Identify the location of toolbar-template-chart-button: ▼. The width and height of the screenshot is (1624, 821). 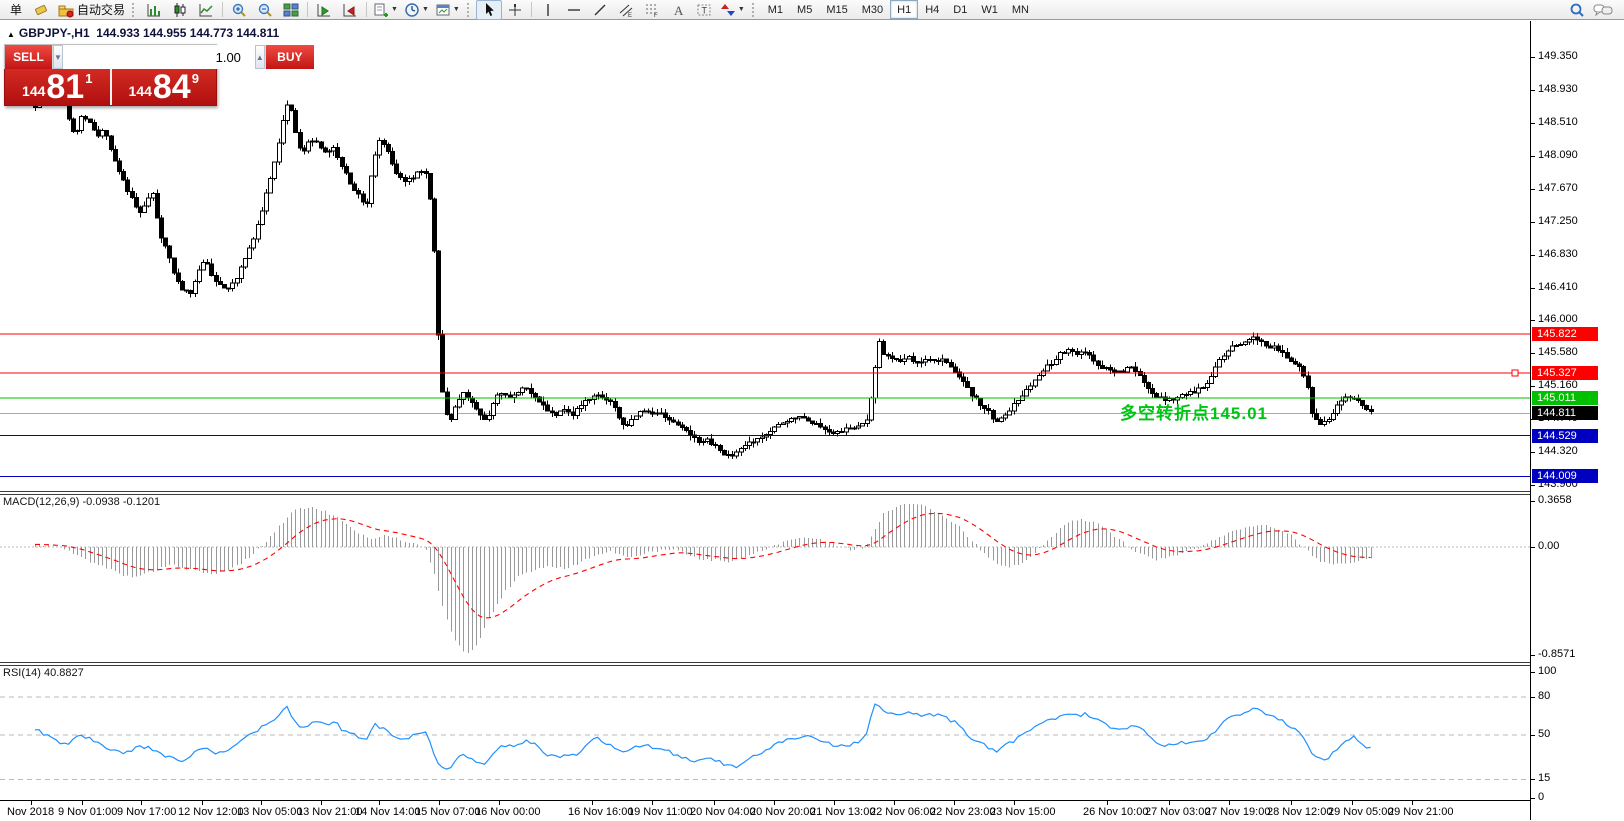
(447, 10).